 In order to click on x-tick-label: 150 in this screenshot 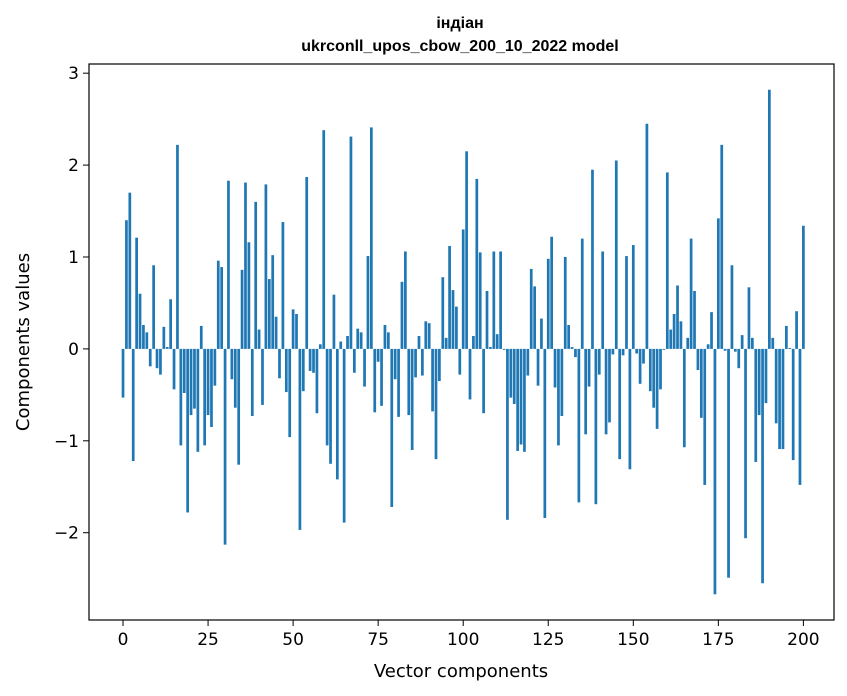, I will do `click(633, 640)`.